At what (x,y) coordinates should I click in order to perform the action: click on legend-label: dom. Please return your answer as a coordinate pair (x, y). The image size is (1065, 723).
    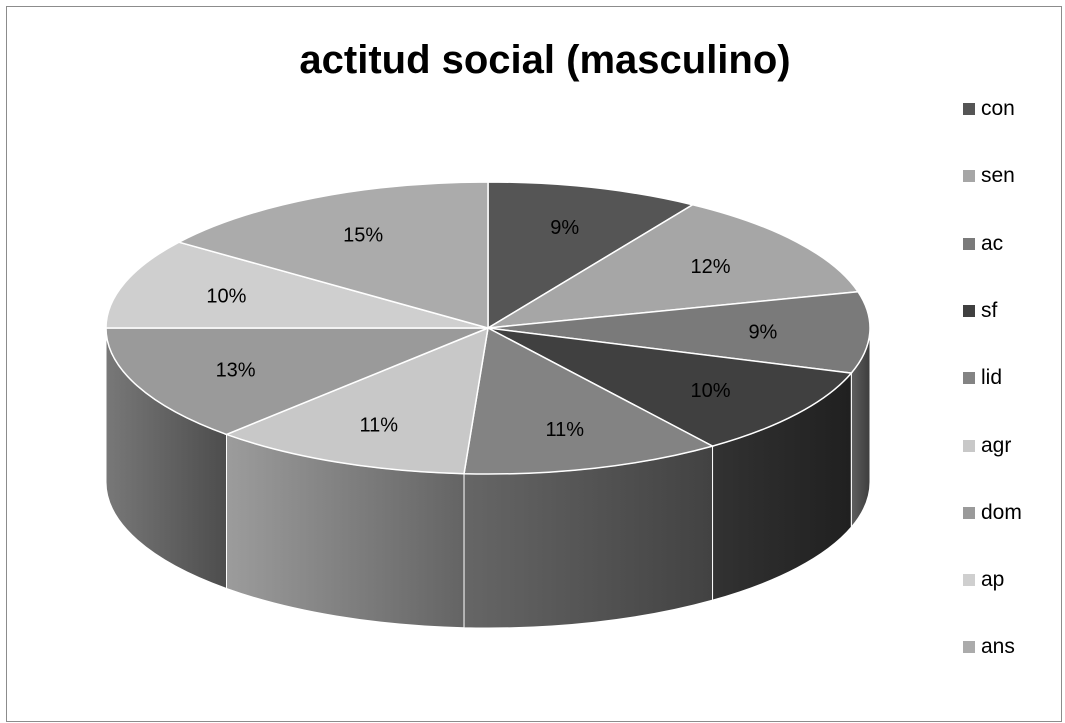
    Looking at the image, I should click on (1001, 512).